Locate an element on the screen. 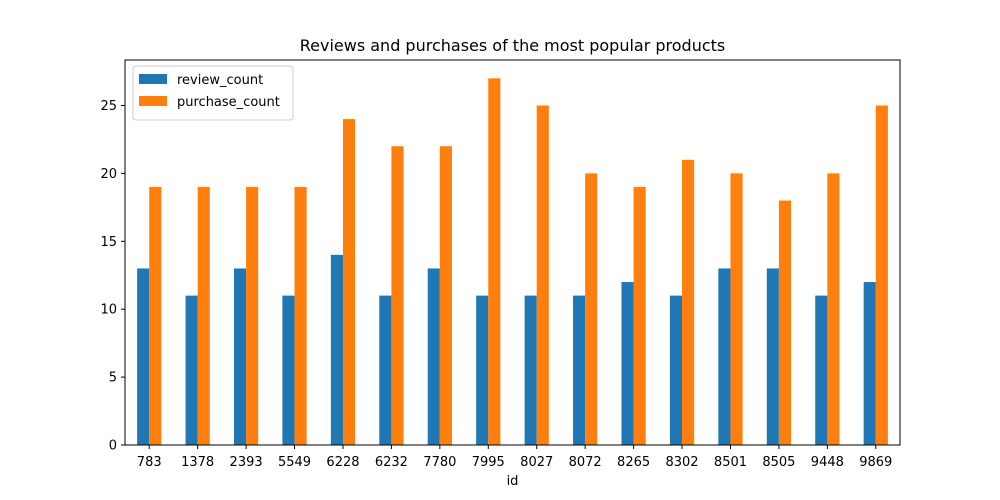 The width and height of the screenshot is (1000, 500). y-tick-label: 5 is located at coordinates (113, 378).